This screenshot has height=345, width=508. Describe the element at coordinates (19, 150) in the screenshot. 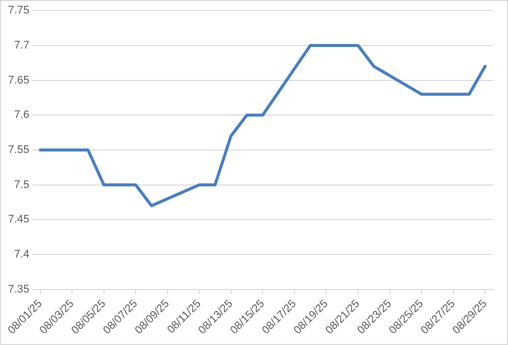

I see `y-tick-label: 7.55` at that location.